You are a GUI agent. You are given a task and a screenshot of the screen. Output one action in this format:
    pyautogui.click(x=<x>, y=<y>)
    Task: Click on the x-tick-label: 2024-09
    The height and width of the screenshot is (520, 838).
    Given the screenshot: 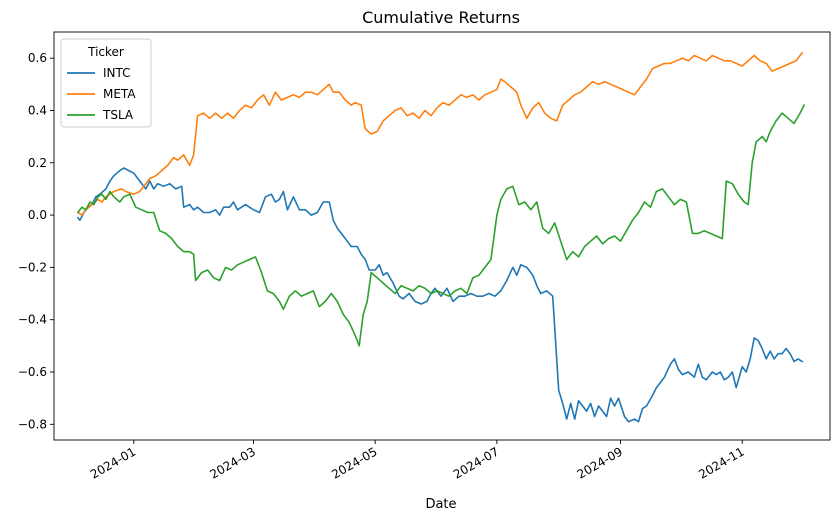 What is the action you would take?
    pyautogui.click(x=600, y=462)
    